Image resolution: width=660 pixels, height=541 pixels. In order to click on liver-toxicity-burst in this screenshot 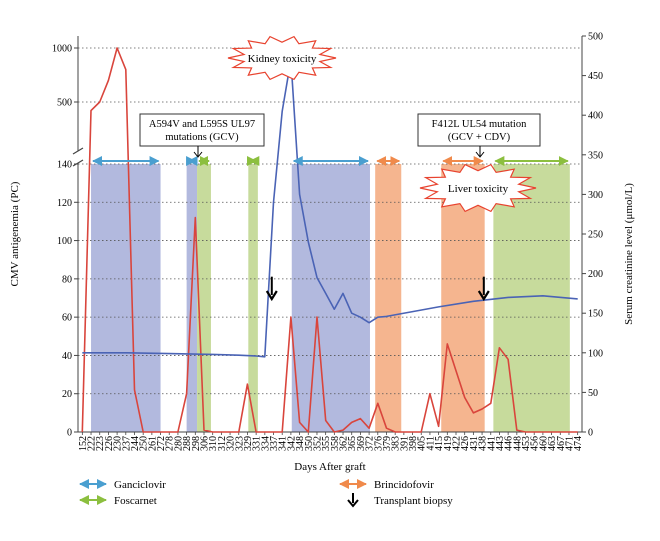, I will do `click(478, 188)`.